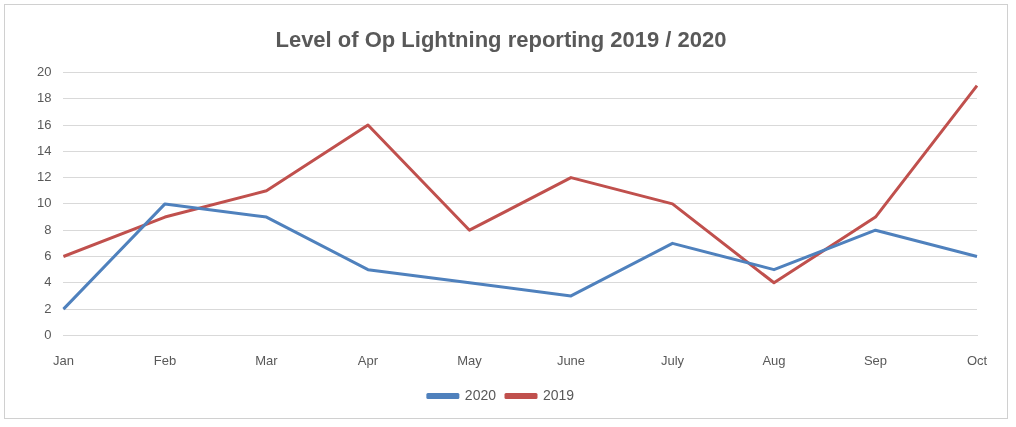 The width and height of the screenshot is (1016, 427). What do you see at coordinates (44, 98) in the screenshot?
I see `y-tick-label: 18` at bounding box center [44, 98].